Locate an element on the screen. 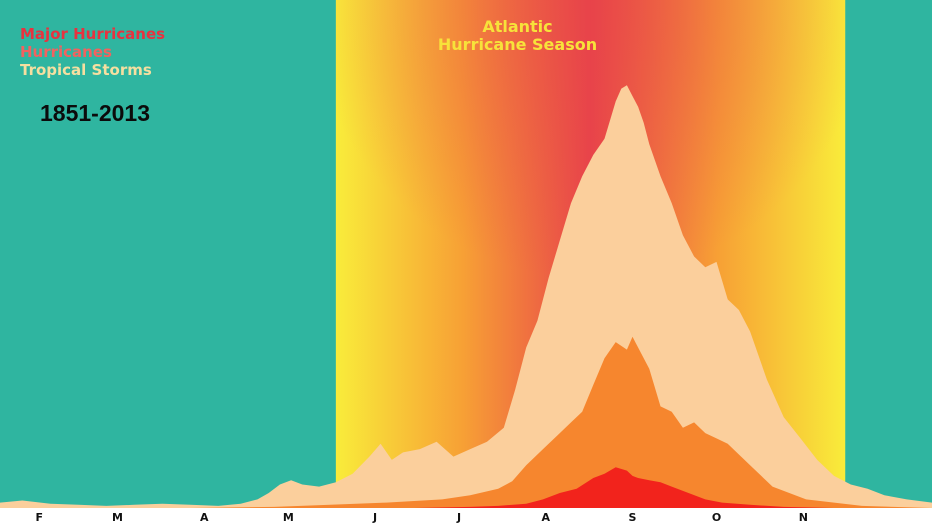 The height and width of the screenshot is (524, 932). legend-item-major-hurricanes: Major Hurricanes is located at coordinates (93, 34).